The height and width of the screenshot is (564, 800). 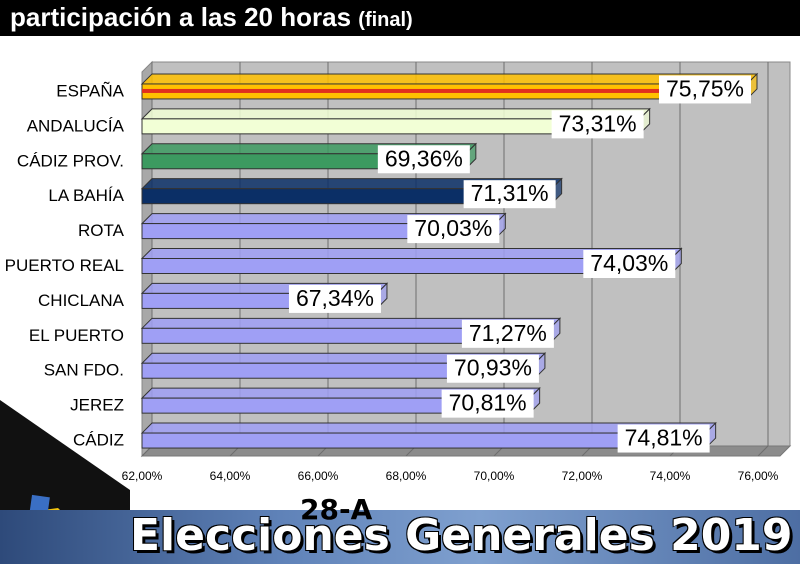 I want to click on data-label: 70,03%, so click(x=453, y=228).